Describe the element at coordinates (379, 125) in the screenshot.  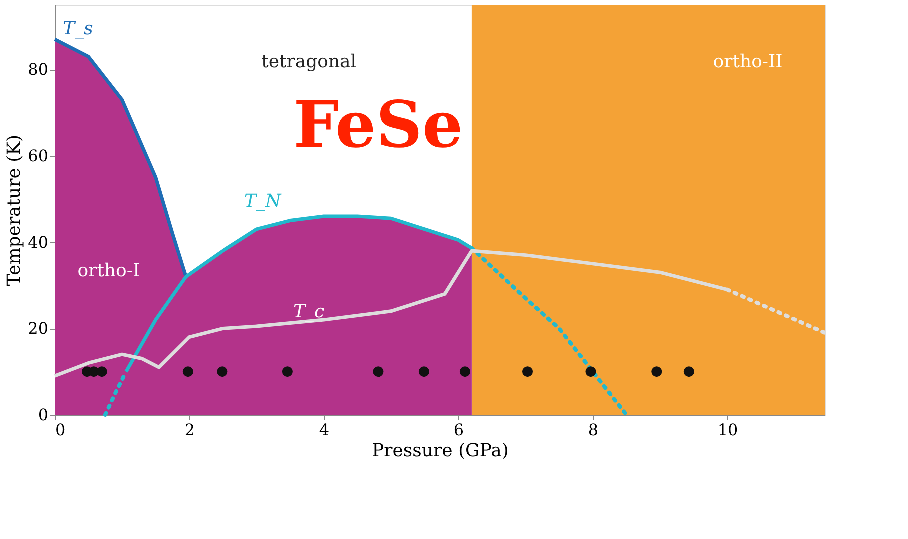
I see `text: FeSe` at that location.